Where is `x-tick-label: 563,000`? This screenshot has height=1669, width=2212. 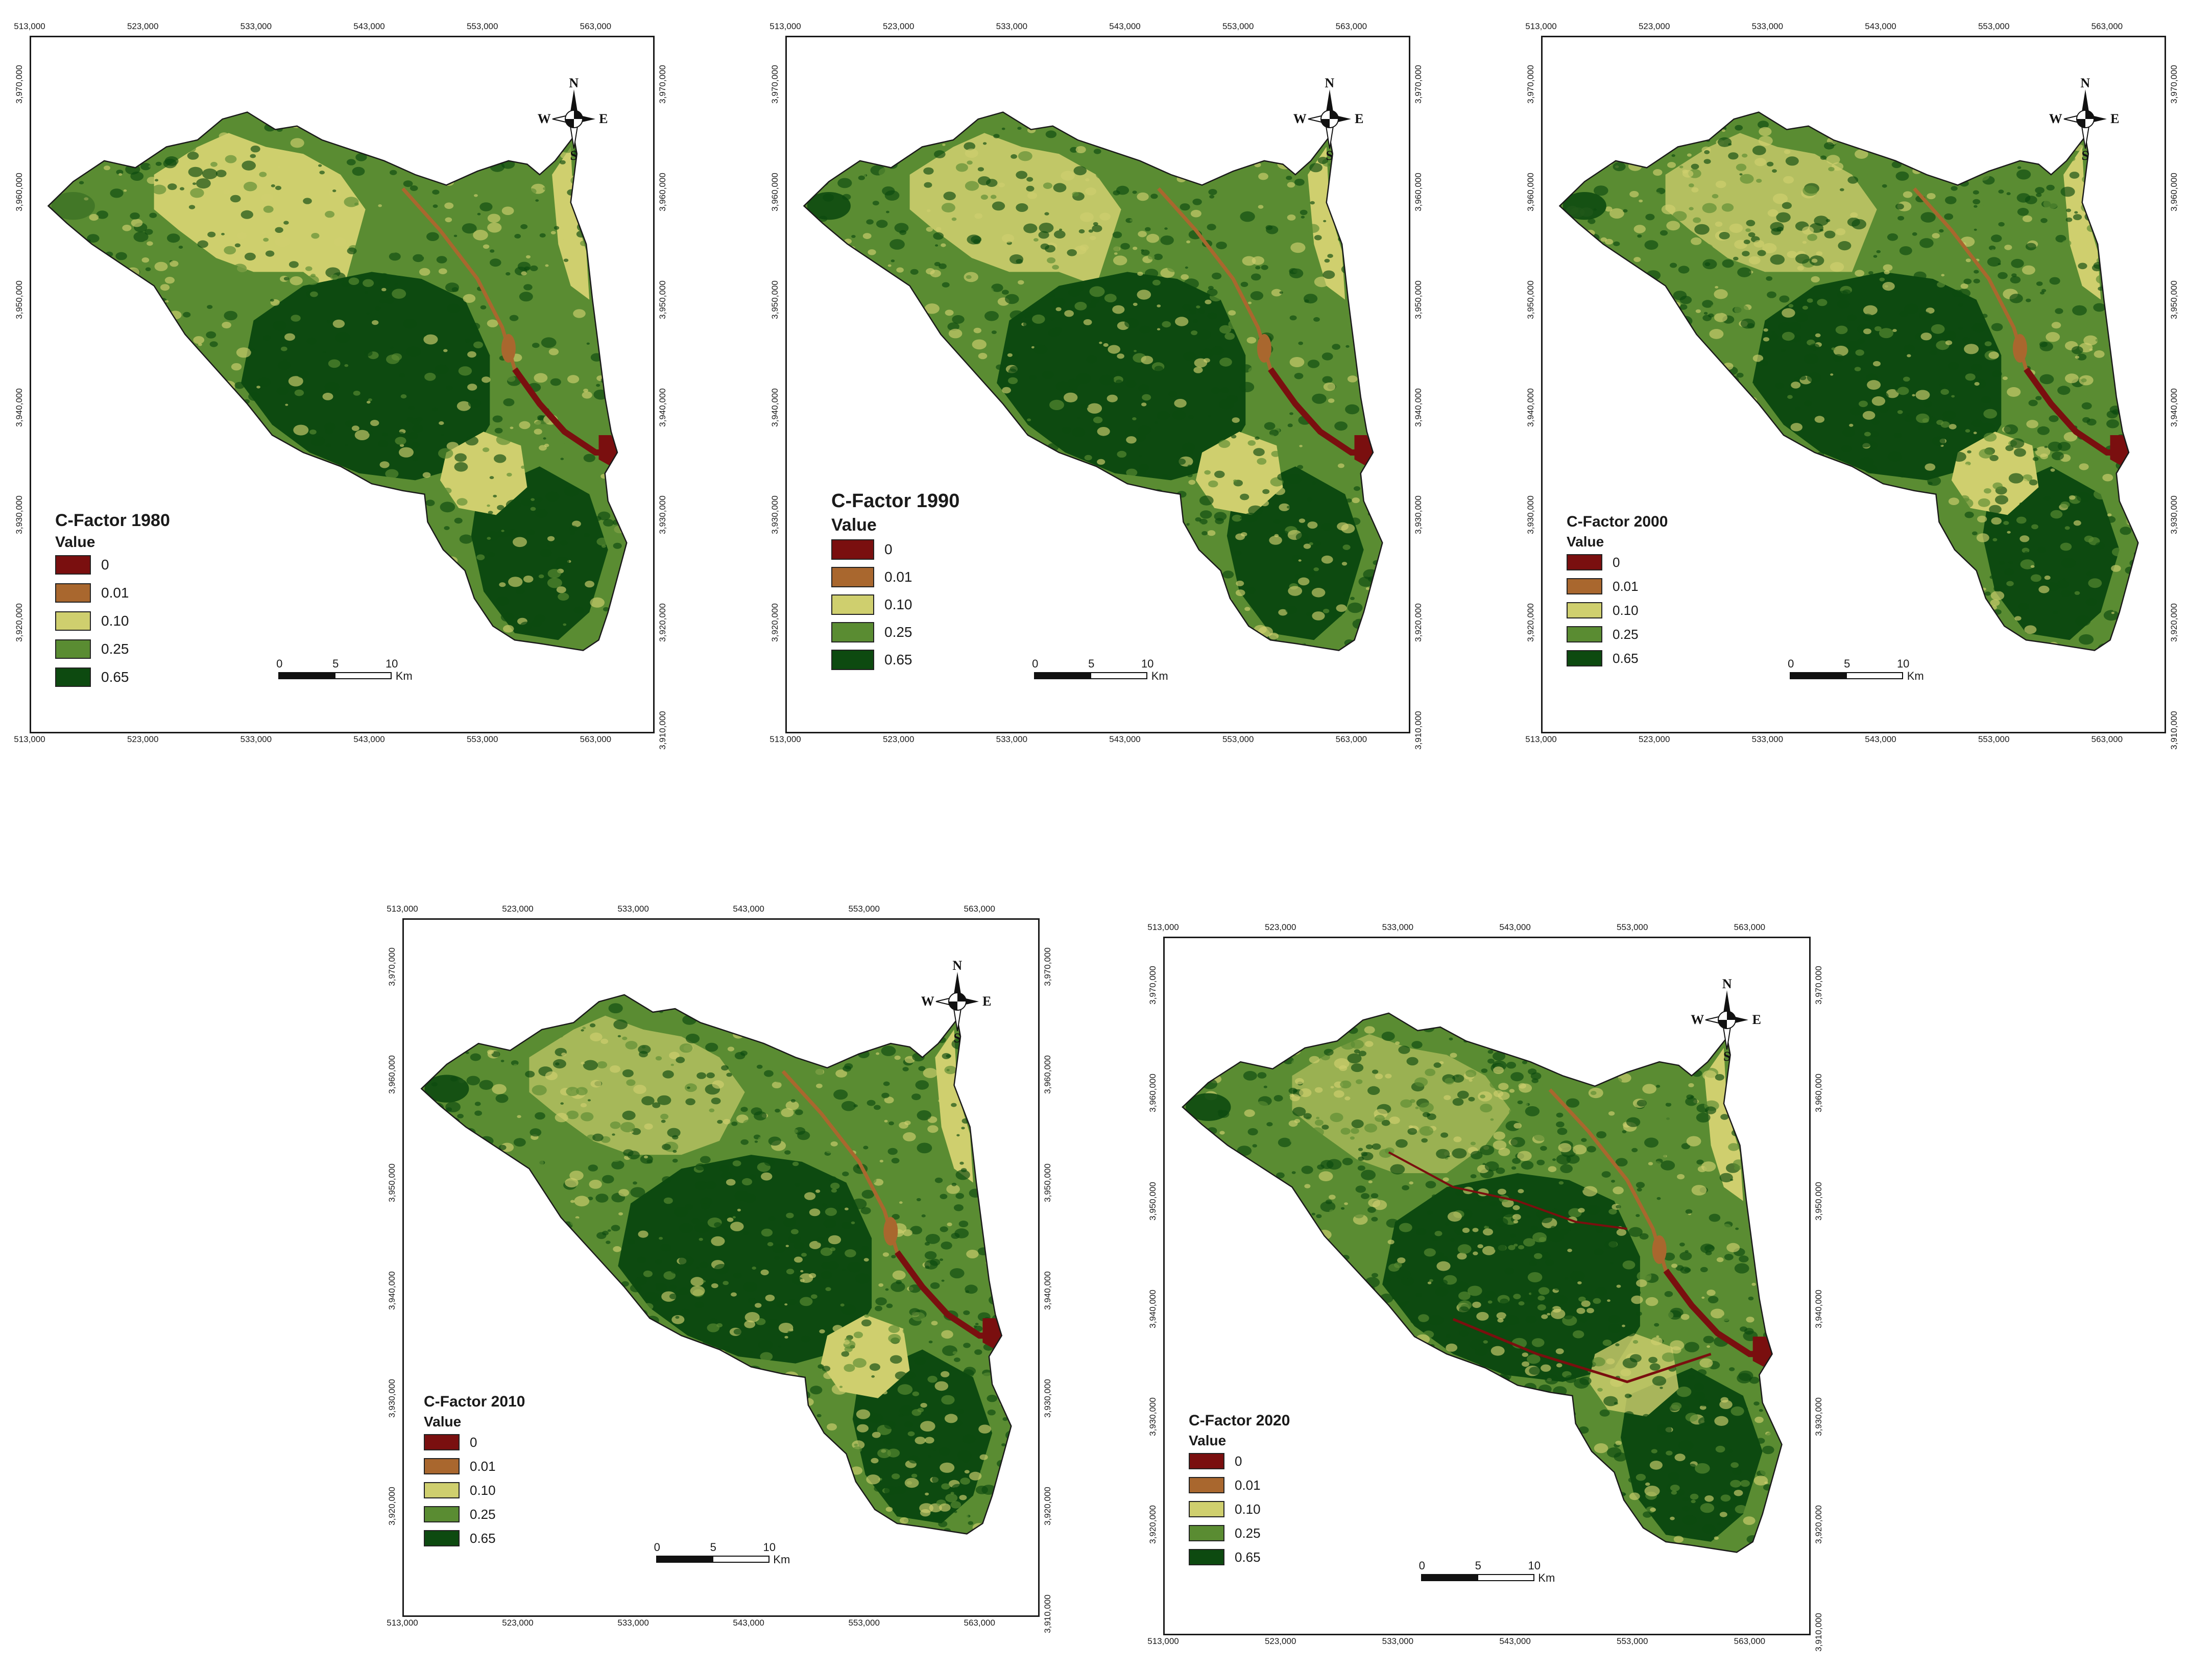
x-tick-label: 563,000 is located at coordinates (596, 739).